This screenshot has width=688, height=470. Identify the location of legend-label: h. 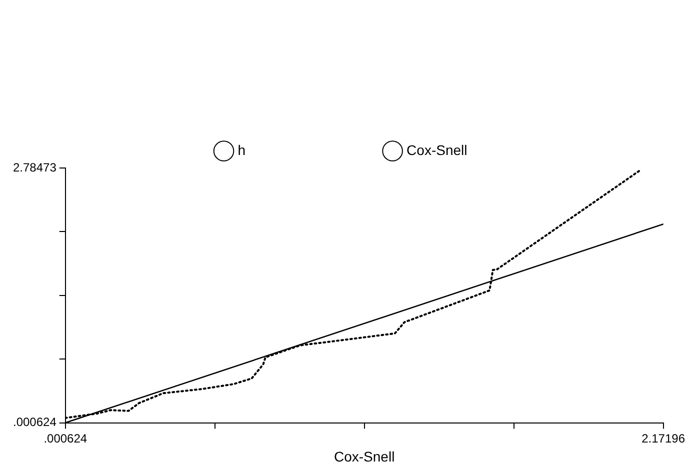
(242, 150).